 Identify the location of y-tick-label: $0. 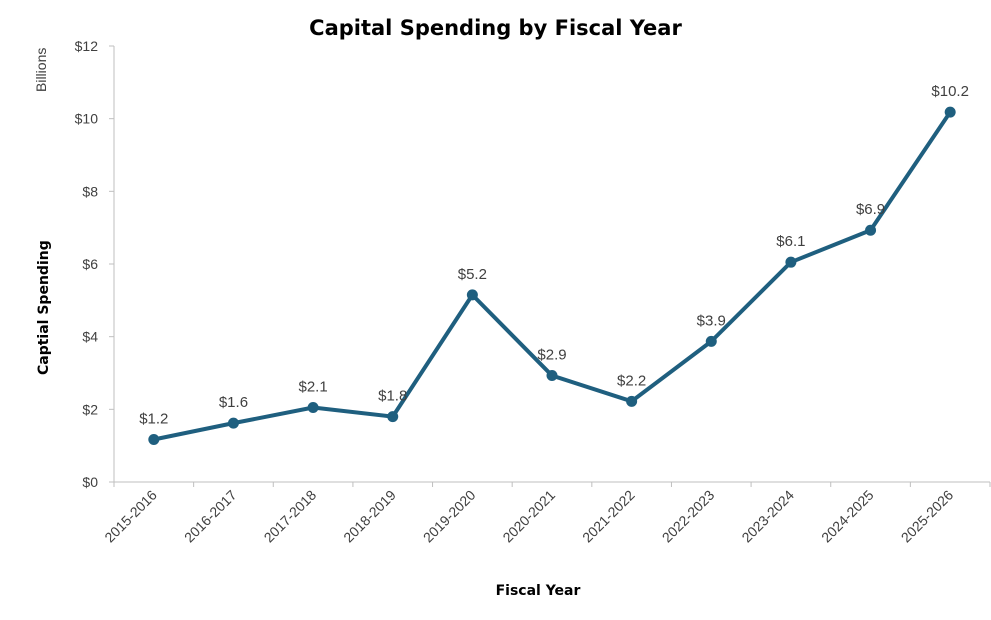
(90, 482).